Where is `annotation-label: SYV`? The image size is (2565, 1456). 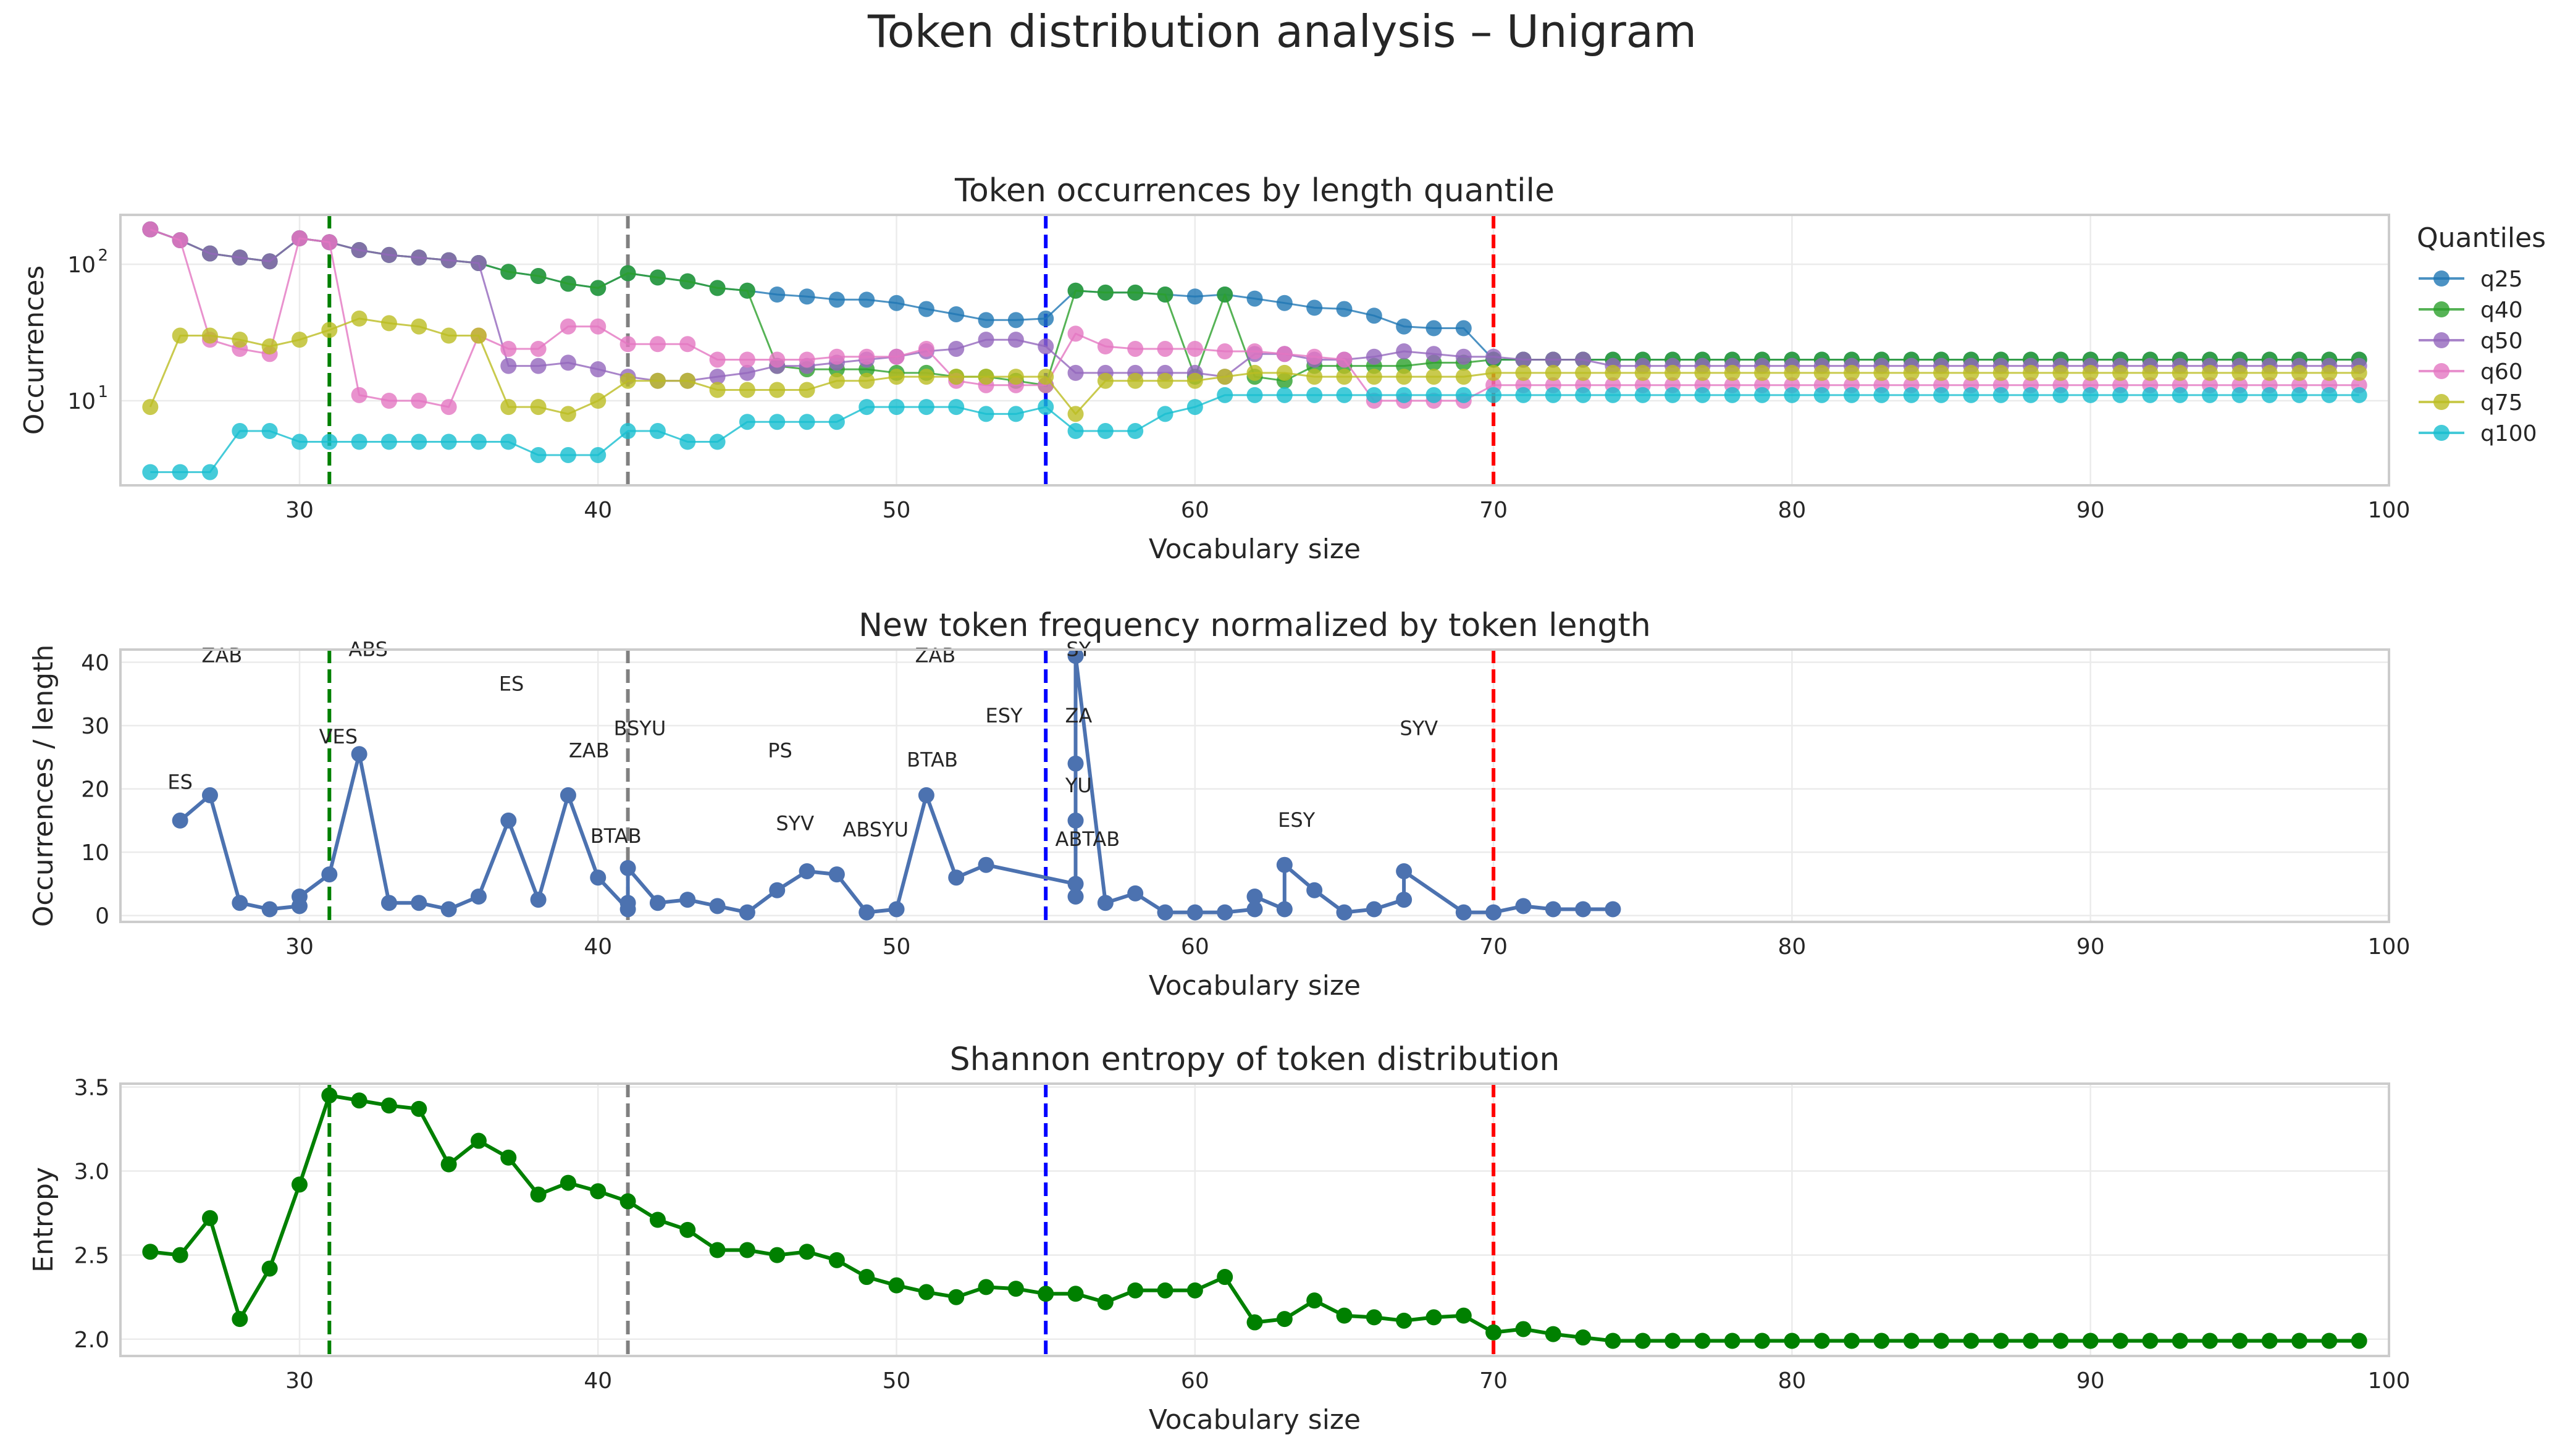
annotation-label: SYV is located at coordinates (795, 823).